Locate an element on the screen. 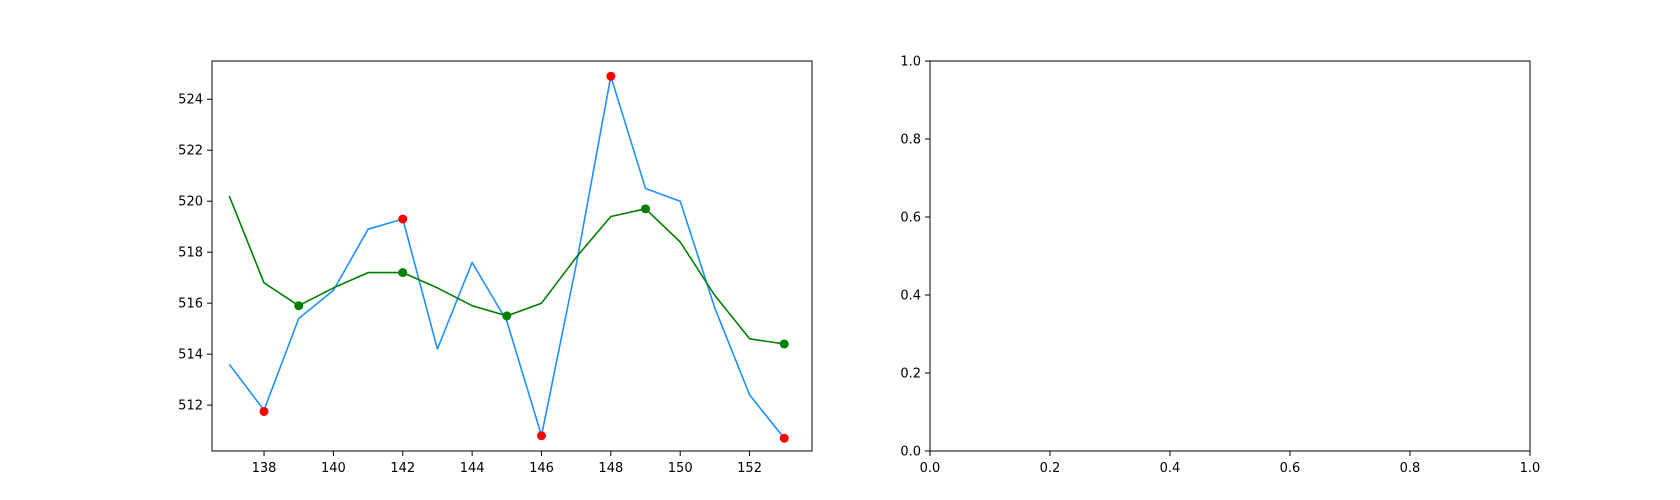 The width and height of the screenshot is (1680, 500). y-tick-label: 1.0 is located at coordinates (910, 62).